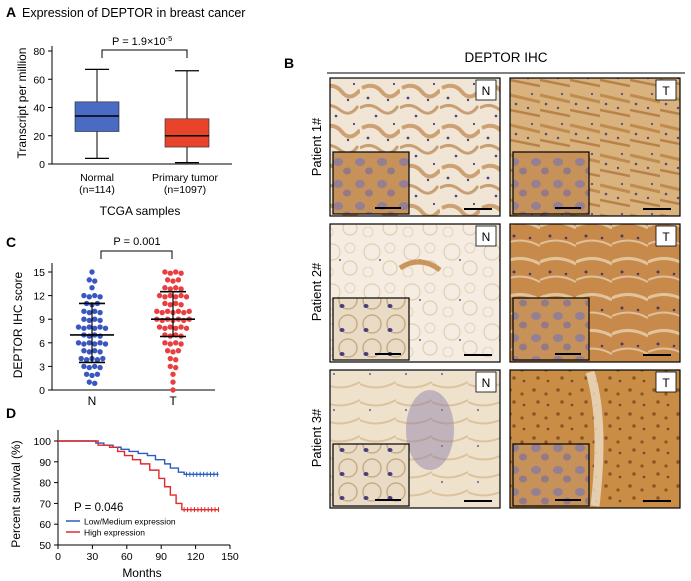 This screenshot has width=691, height=581. I want to click on panel-c-yticks: 0 3 6 9 12 15, so click(42, 332).